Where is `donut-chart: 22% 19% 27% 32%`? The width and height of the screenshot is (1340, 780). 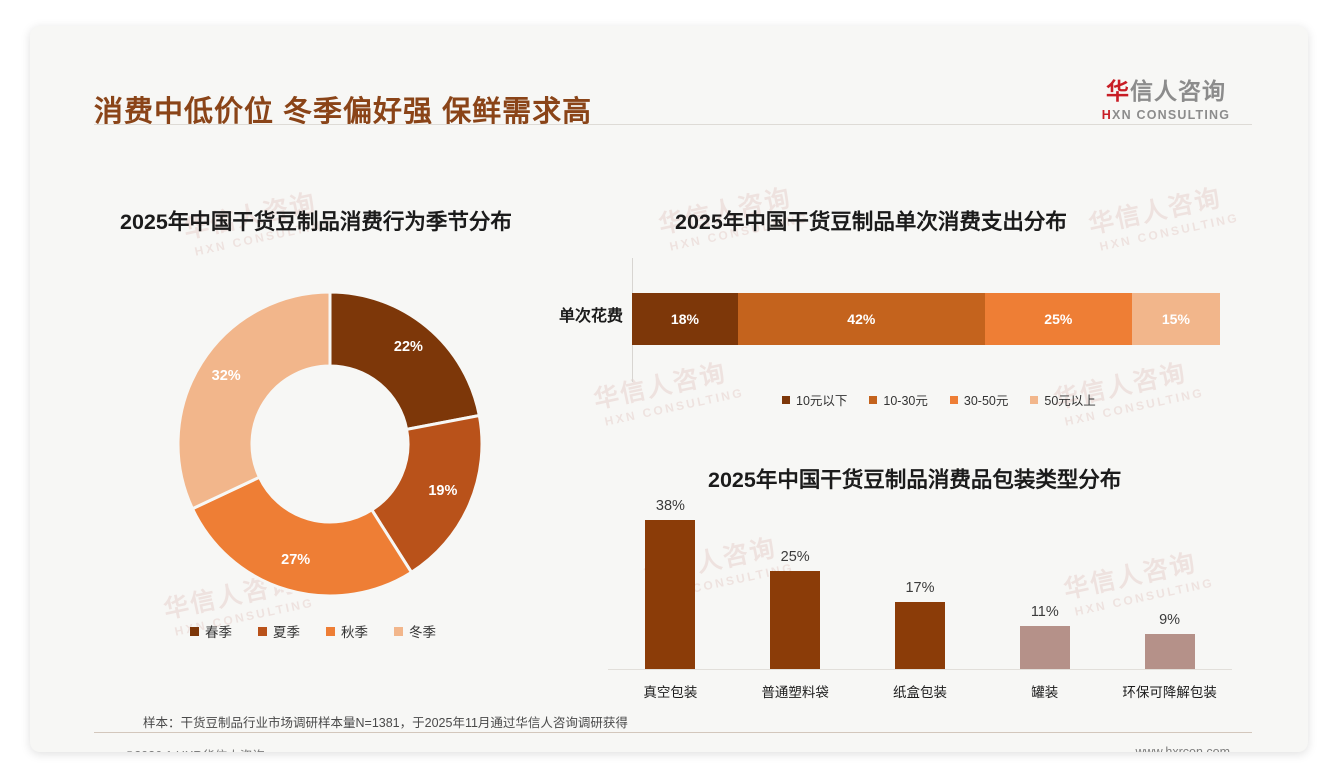
donut-chart: 22% 19% 27% 32% is located at coordinates (330, 444).